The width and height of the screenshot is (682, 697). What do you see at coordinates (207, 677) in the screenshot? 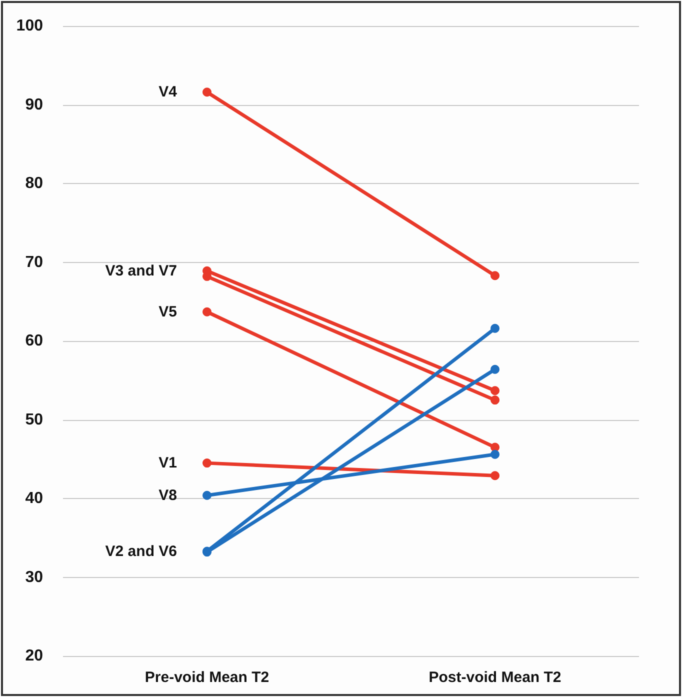
I see `x-tick-label: Pre-void Mean T2` at bounding box center [207, 677].